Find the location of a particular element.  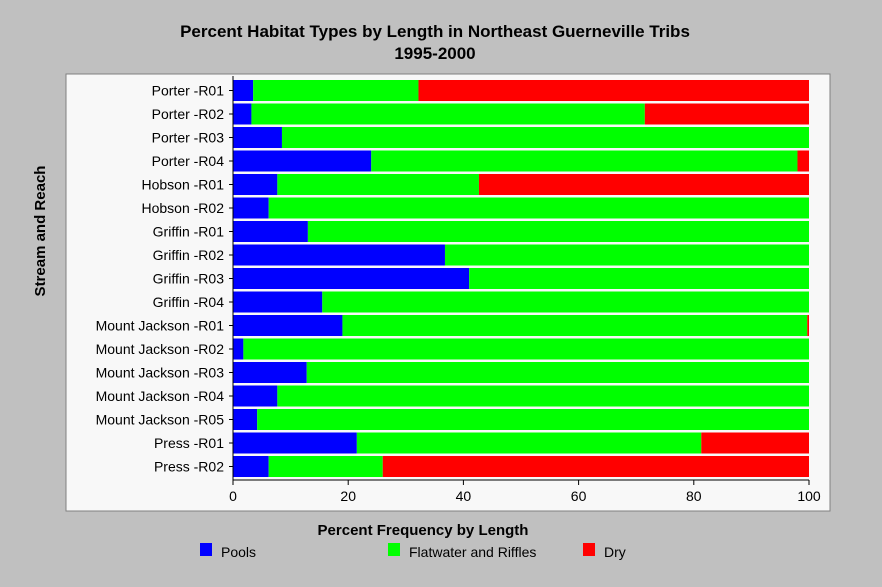

y-tick-label: Griffin -R04 is located at coordinates (189, 302).